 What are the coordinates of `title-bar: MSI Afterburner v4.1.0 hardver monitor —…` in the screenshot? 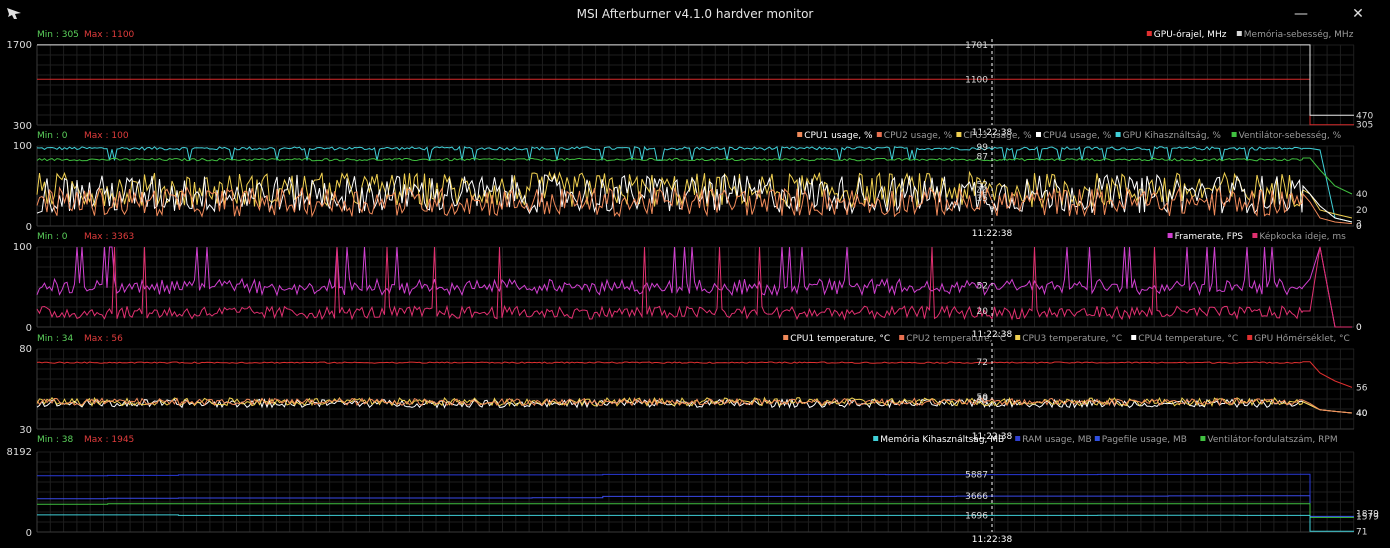 It's located at (695, 14).